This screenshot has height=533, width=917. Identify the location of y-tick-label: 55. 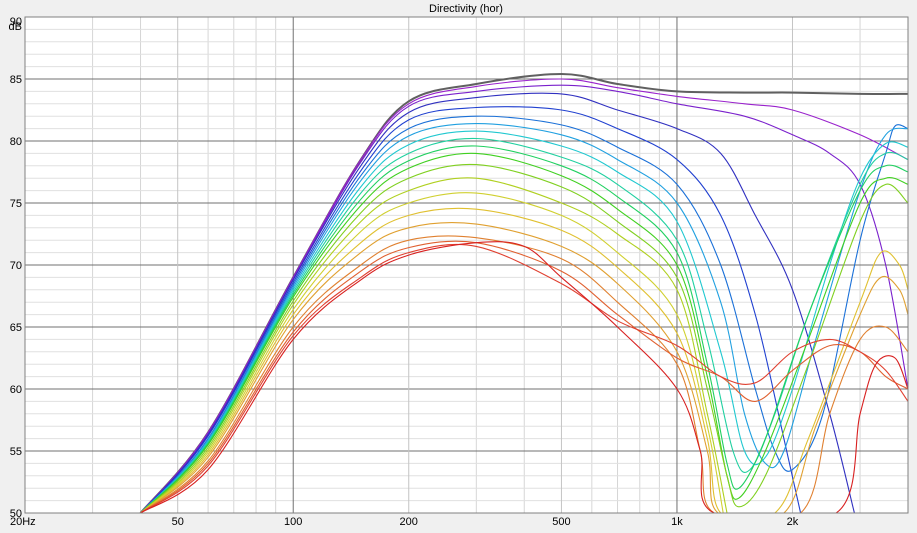
(16, 452).